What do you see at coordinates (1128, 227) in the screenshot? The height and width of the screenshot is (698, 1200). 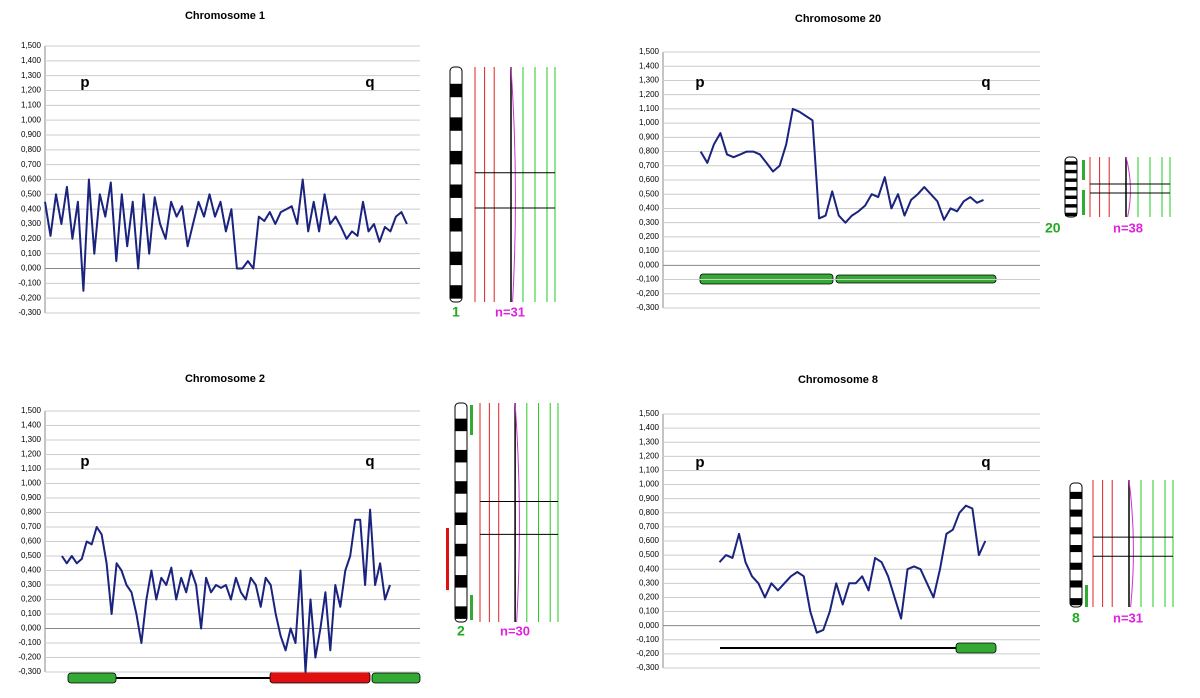 I see `sample-count: n=38` at bounding box center [1128, 227].